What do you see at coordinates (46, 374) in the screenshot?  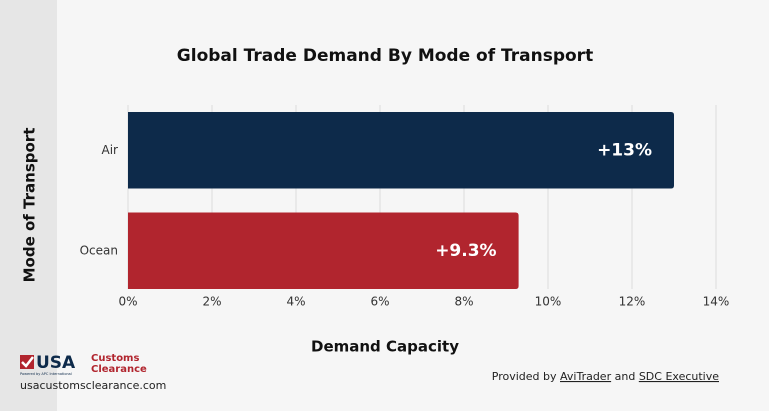 I see `logo-tagline: Powered by APC International` at bounding box center [46, 374].